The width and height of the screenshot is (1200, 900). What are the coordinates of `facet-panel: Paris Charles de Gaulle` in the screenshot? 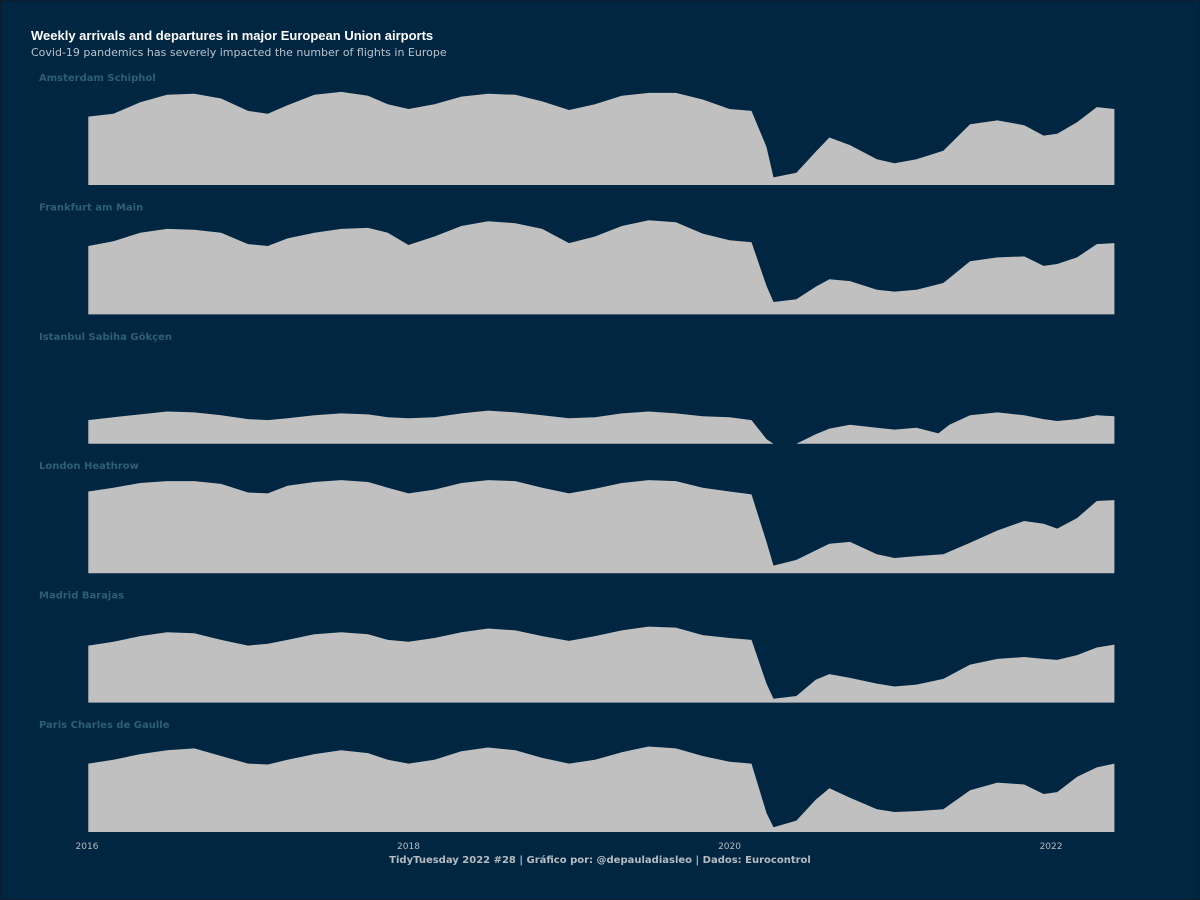 It's located at (577, 776).